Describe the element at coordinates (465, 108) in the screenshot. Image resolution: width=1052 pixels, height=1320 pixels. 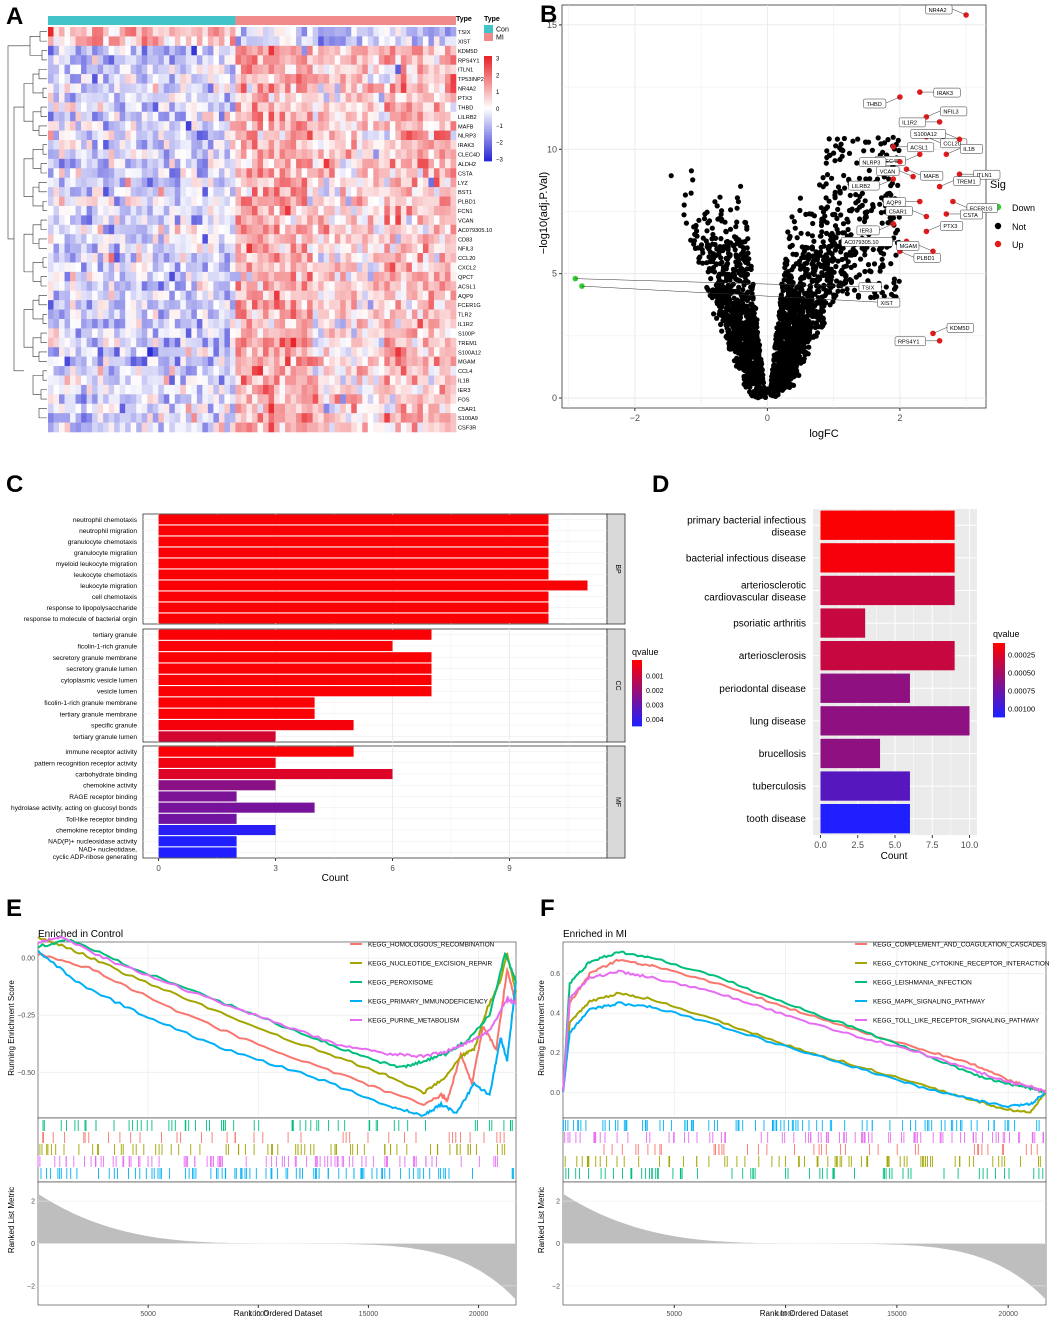
I see `heatmap-row-label: THBD` at that location.